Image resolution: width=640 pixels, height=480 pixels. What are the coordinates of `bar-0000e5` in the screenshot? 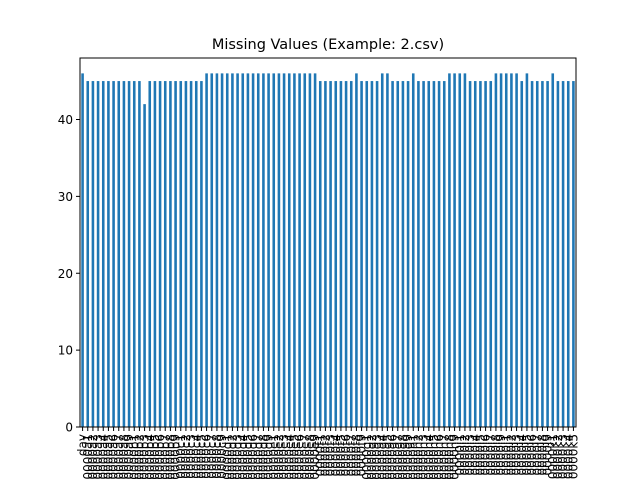 It's located at (294, 250).